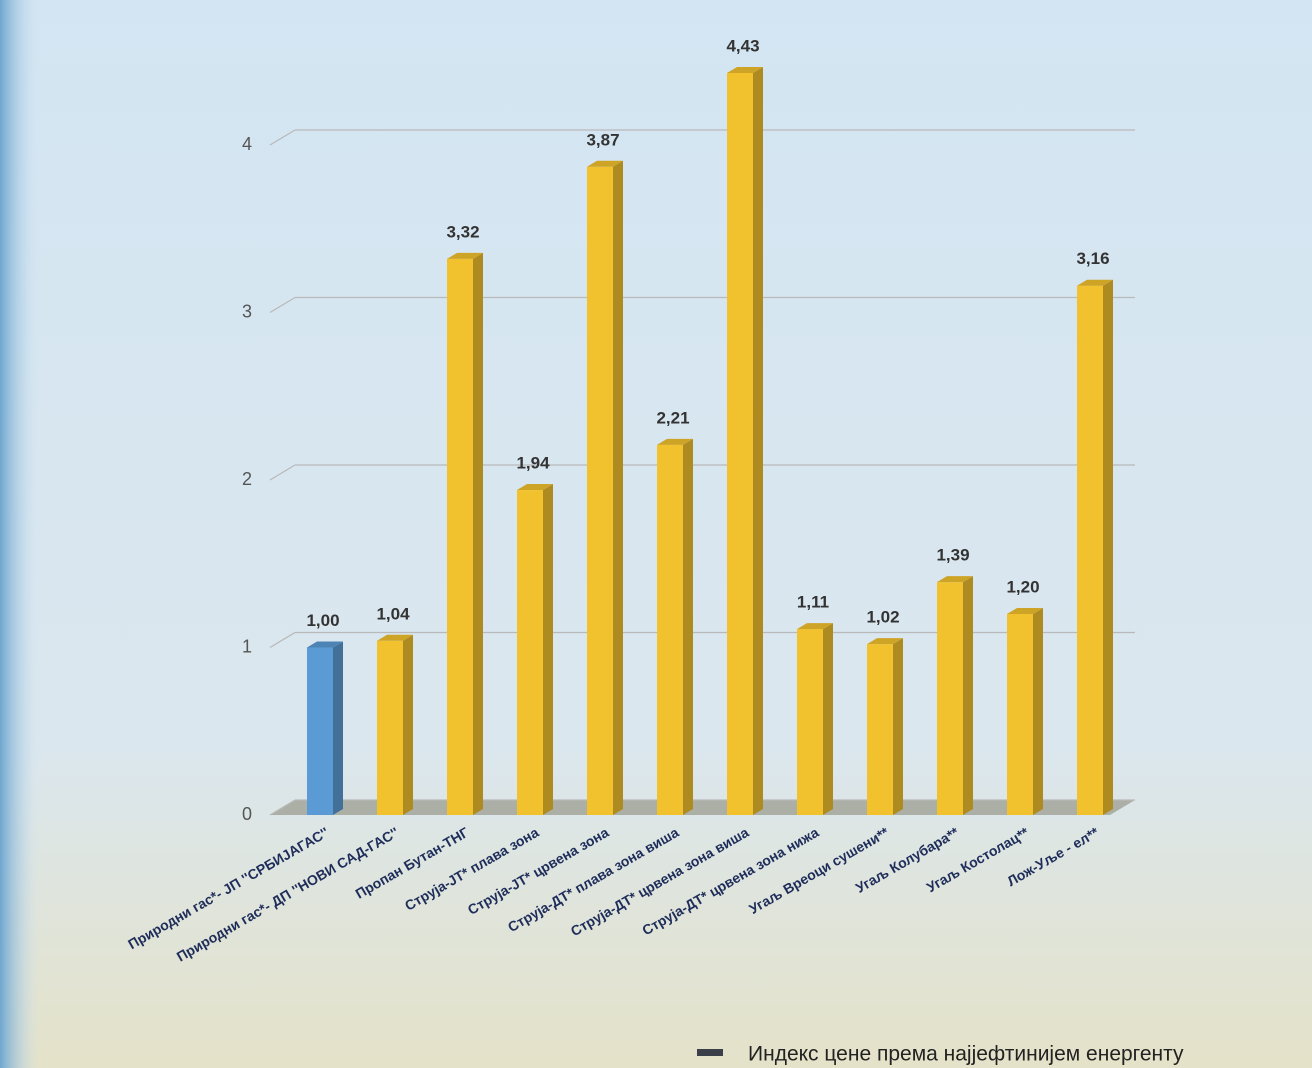 Image resolution: width=1312 pixels, height=1068 pixels. What do you see at coordinates (20, 534) in the screenshot?
I see `background-edge` at bounding box center [20, 534].